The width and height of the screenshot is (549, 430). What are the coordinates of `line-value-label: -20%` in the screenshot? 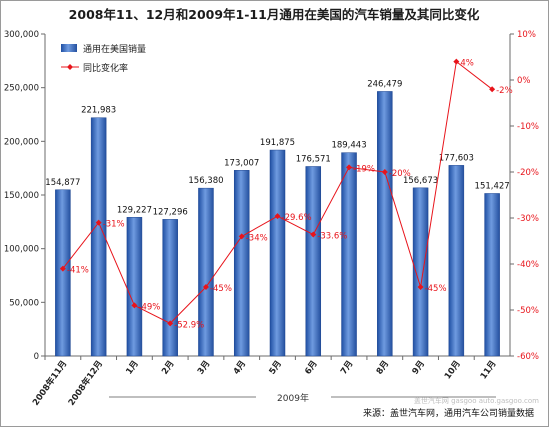 It's located at (400, 174).